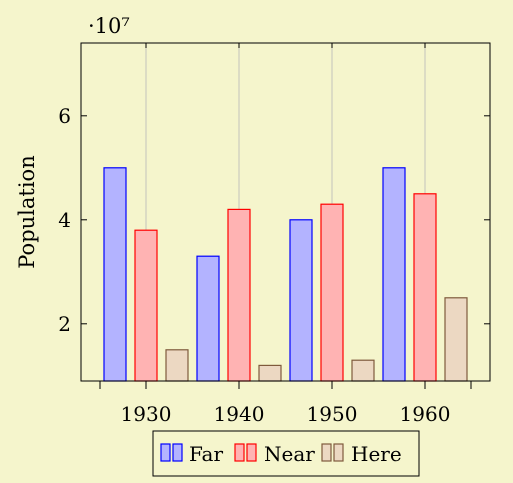 This screenshot has width=513, height=483. Describe the element at coordinates (146, 414) in the screenshot. I see `x-tick-label-1930: 1930` at that location.